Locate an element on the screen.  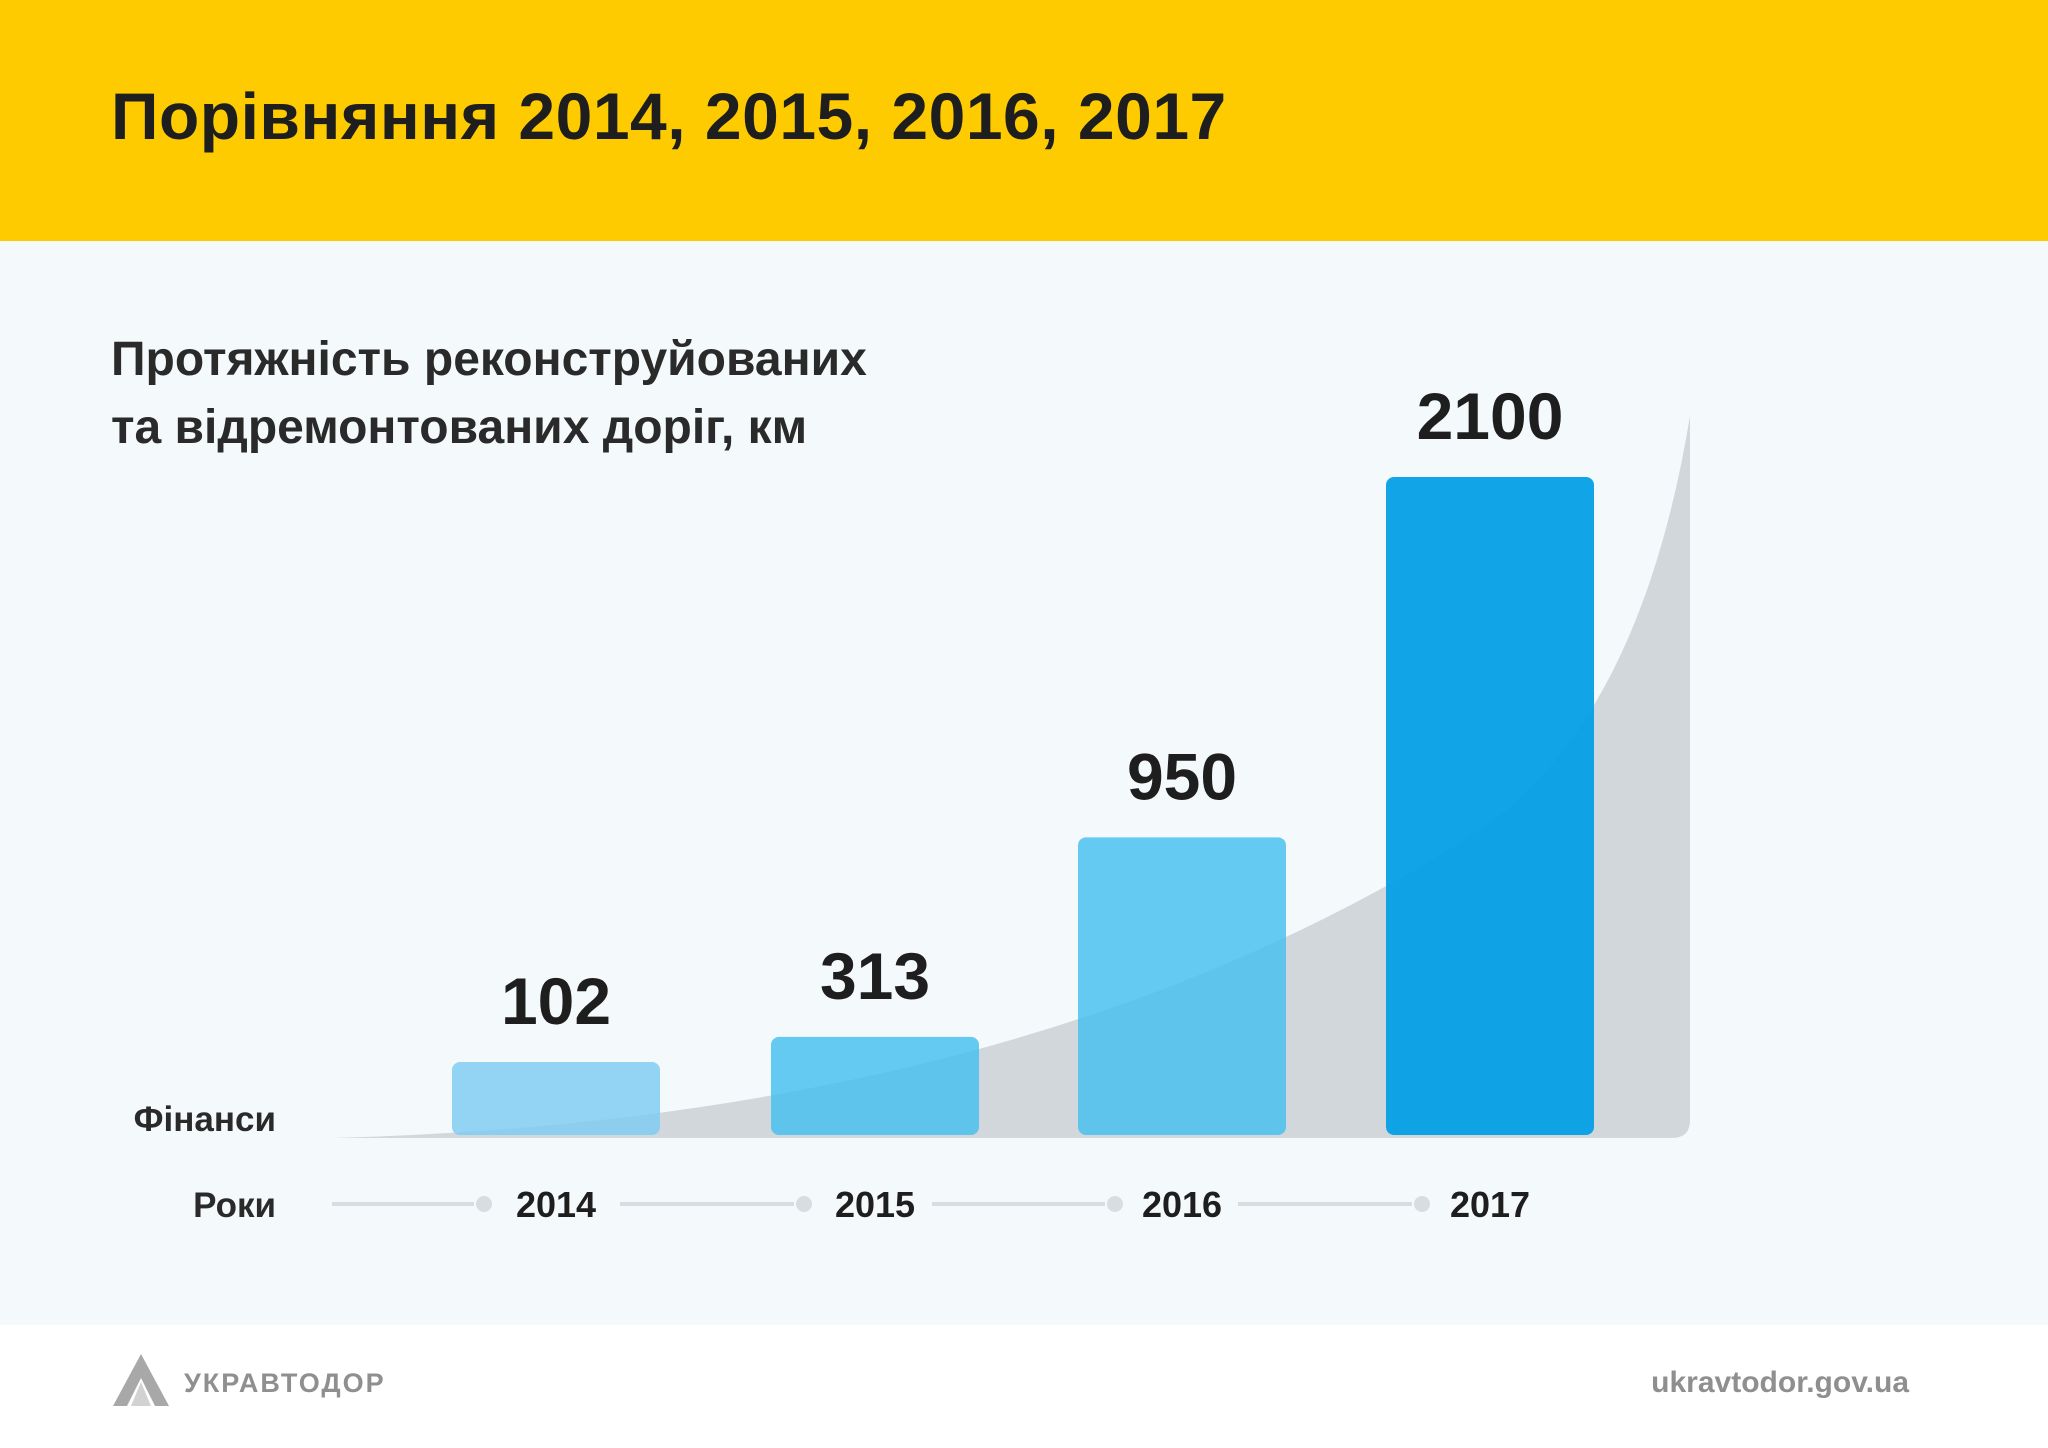
year-timeline: 2014 2015 2016 2017 is located at coordinates (931, 1204).